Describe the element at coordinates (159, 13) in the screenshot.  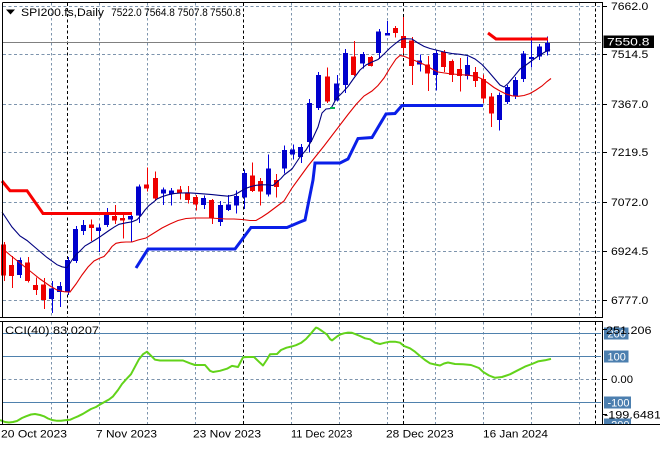
I see `svg-text: 7564.8` at that location.